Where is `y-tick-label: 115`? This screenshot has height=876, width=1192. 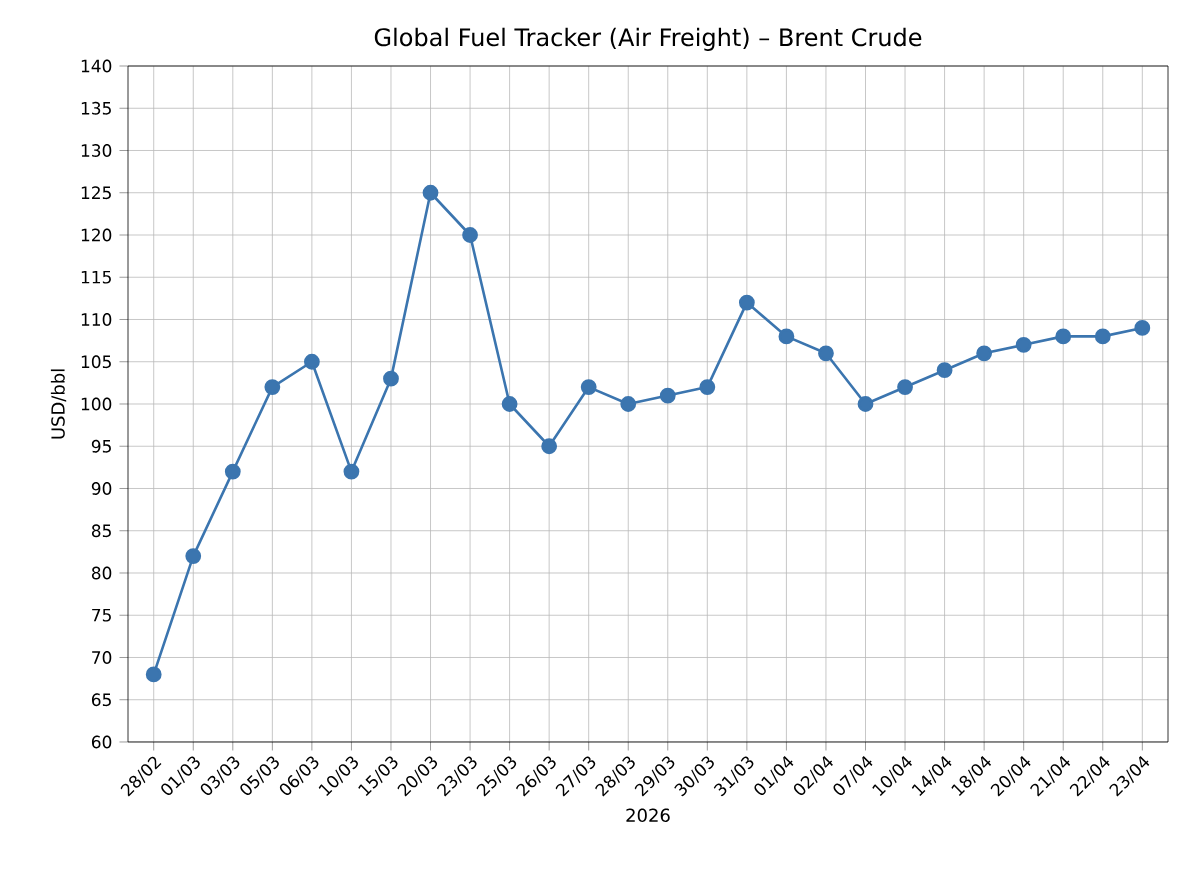 y-tick-label: 115 is located at coordinates (96, 277).